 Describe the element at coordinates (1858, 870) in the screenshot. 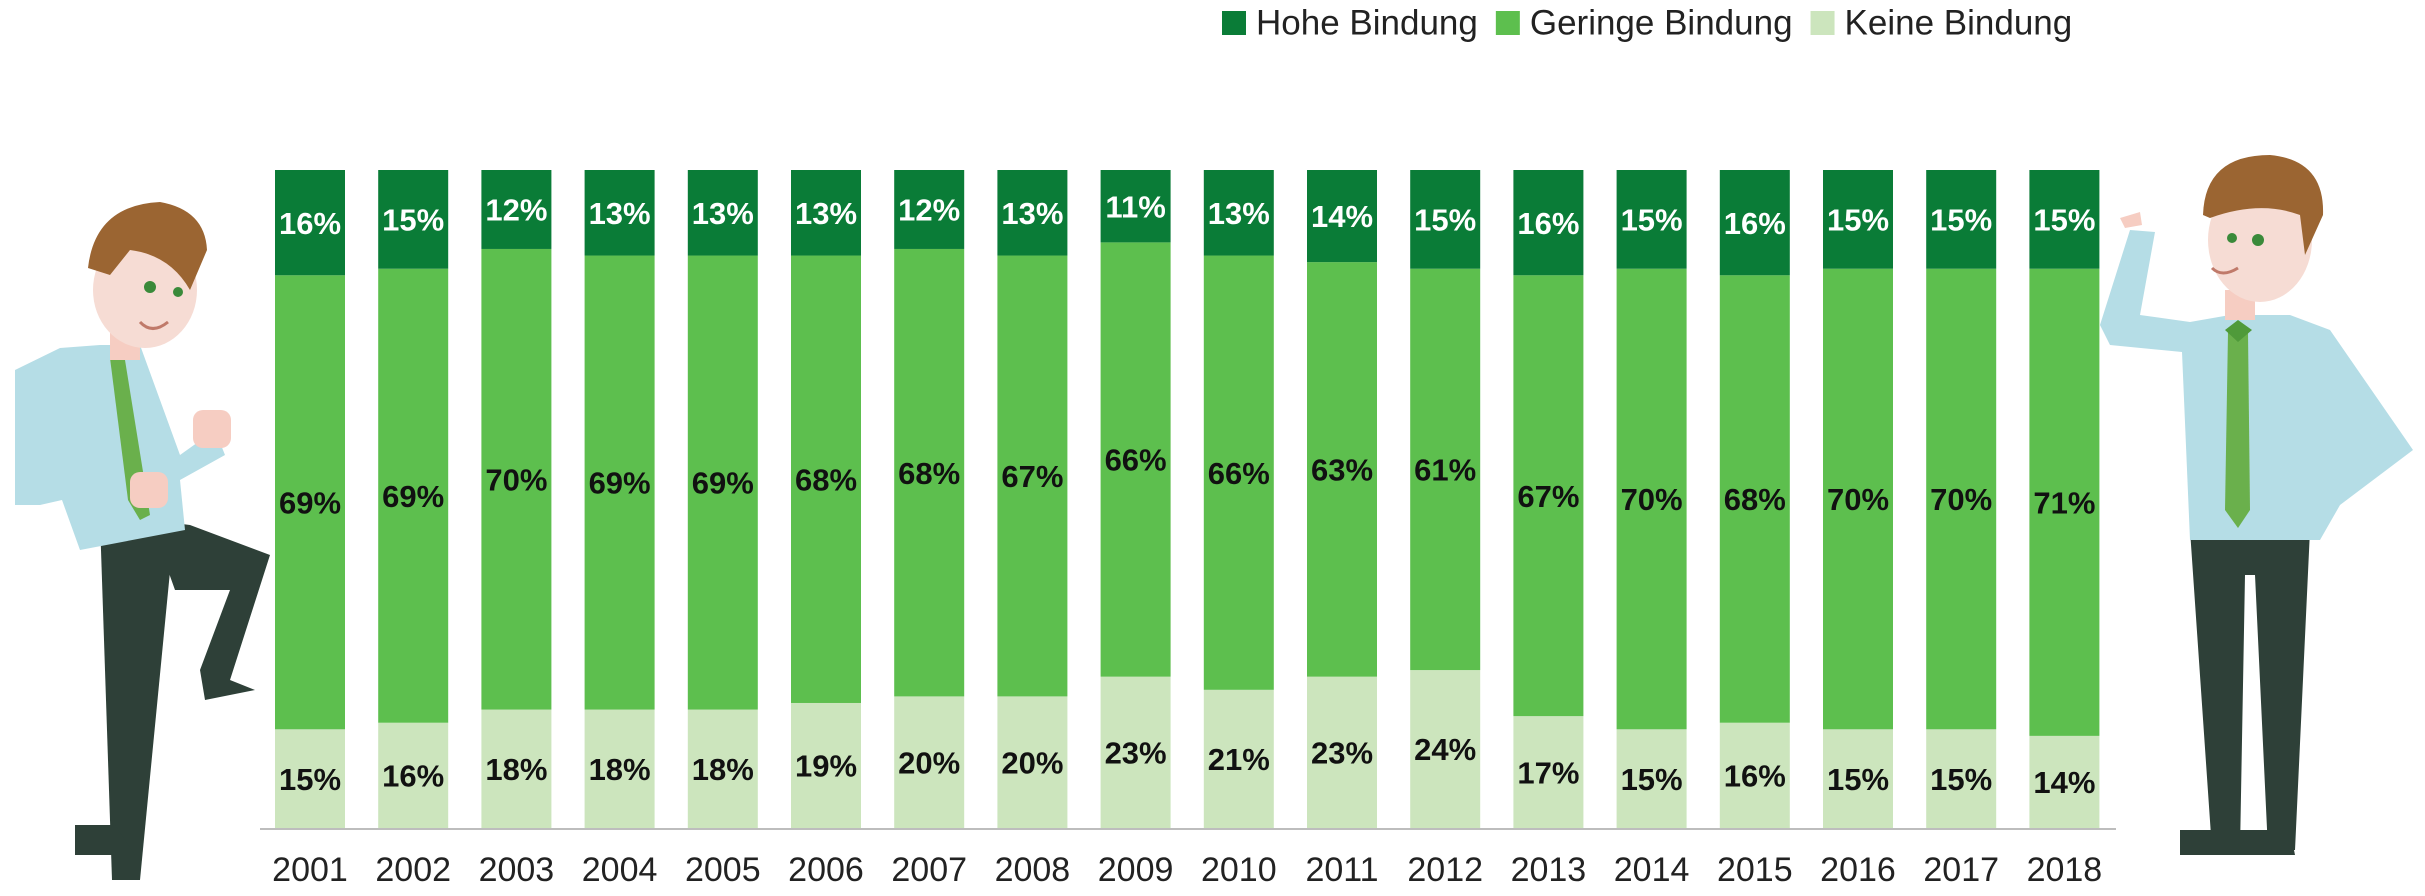

I see `x-tick-label: 2016` at that location.